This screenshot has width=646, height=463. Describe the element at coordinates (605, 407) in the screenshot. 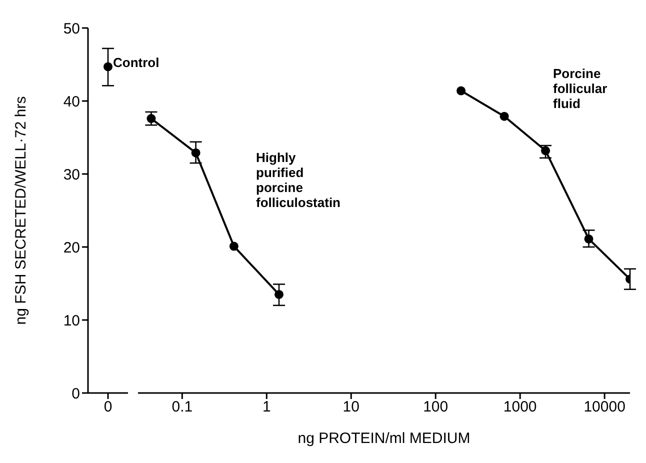

I see `x-tick-label: 10000` at that location.